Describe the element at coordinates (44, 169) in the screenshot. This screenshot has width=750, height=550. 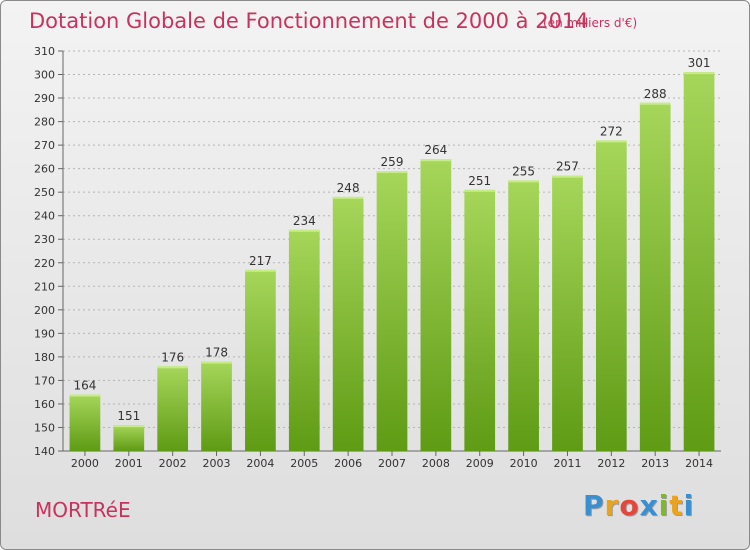
I see `y-tick-label: 260` at that location.